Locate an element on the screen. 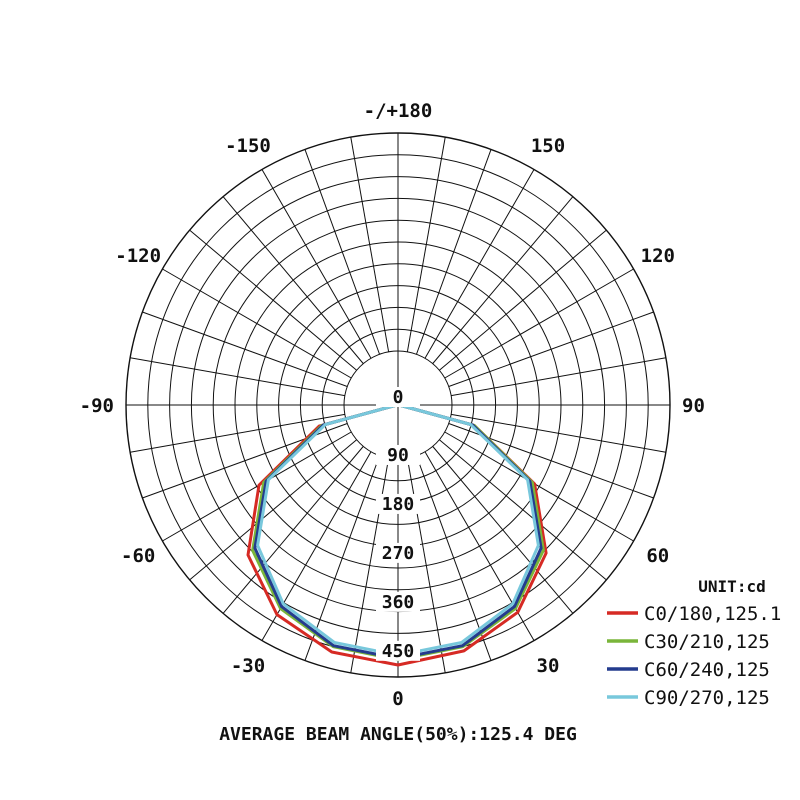 The width and height of the screenshot is (800, 800). radial-tick-labels: 0 90 180 270 360 450 is located at coordinates (398, 524).